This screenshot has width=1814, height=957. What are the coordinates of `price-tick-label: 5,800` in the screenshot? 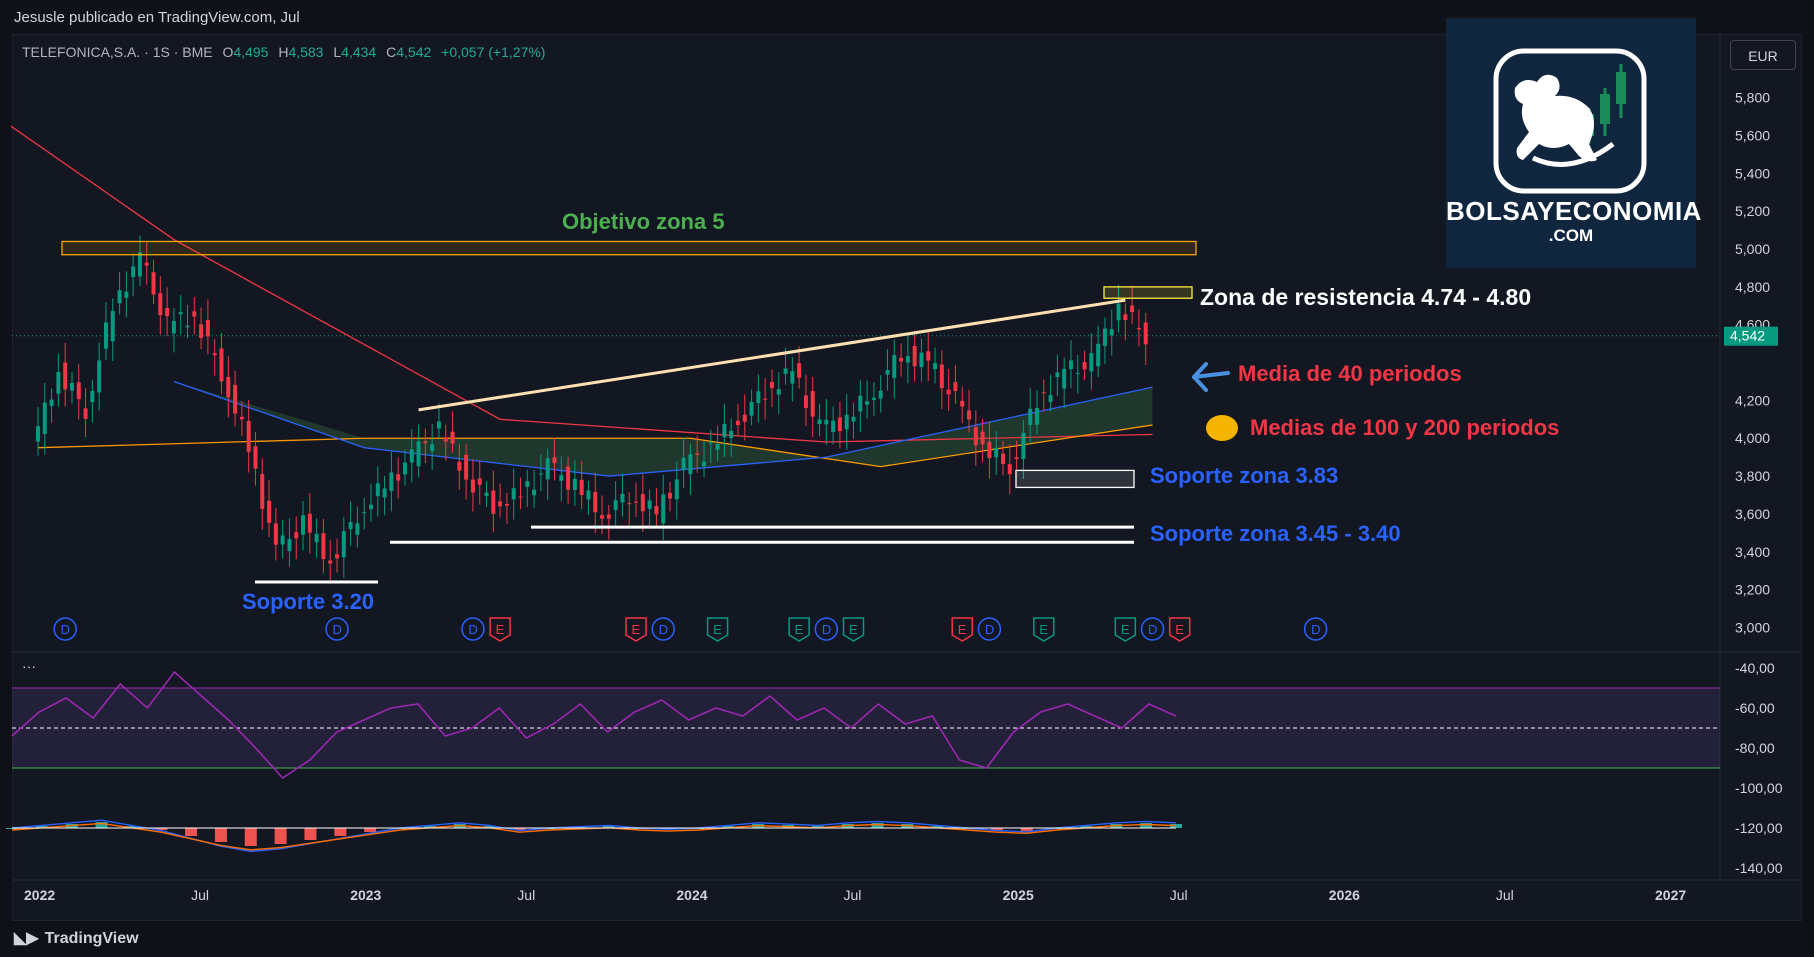 It's located at (1752, 98).